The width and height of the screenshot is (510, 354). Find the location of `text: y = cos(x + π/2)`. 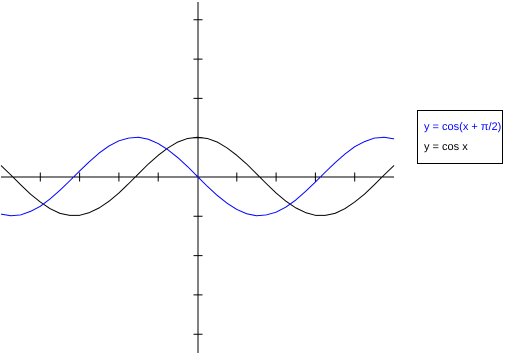

text: y = cos(x + π/2) is located at coordinates (462, 127).